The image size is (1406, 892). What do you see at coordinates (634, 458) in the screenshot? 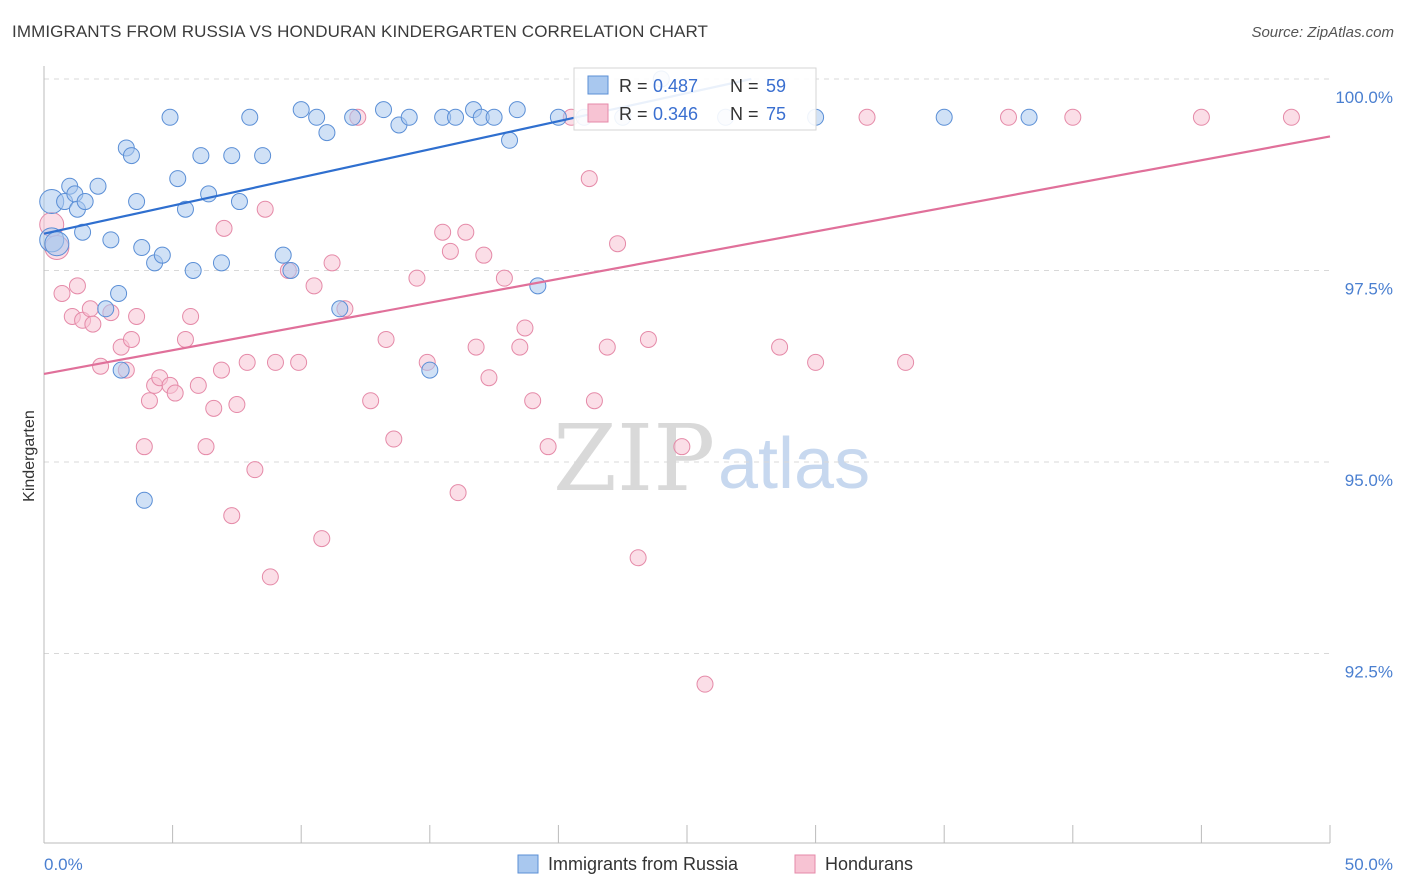
I see `watermark-zip: ZIP` at bounding box center [634, 458].